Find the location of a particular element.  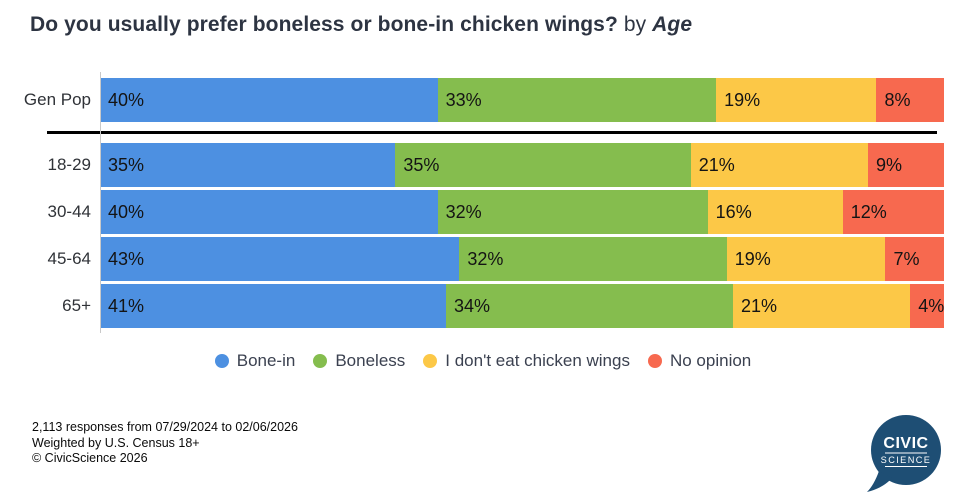

stacked-bar: 40% 32% 16% 12% is located at coordinates (522, 212).